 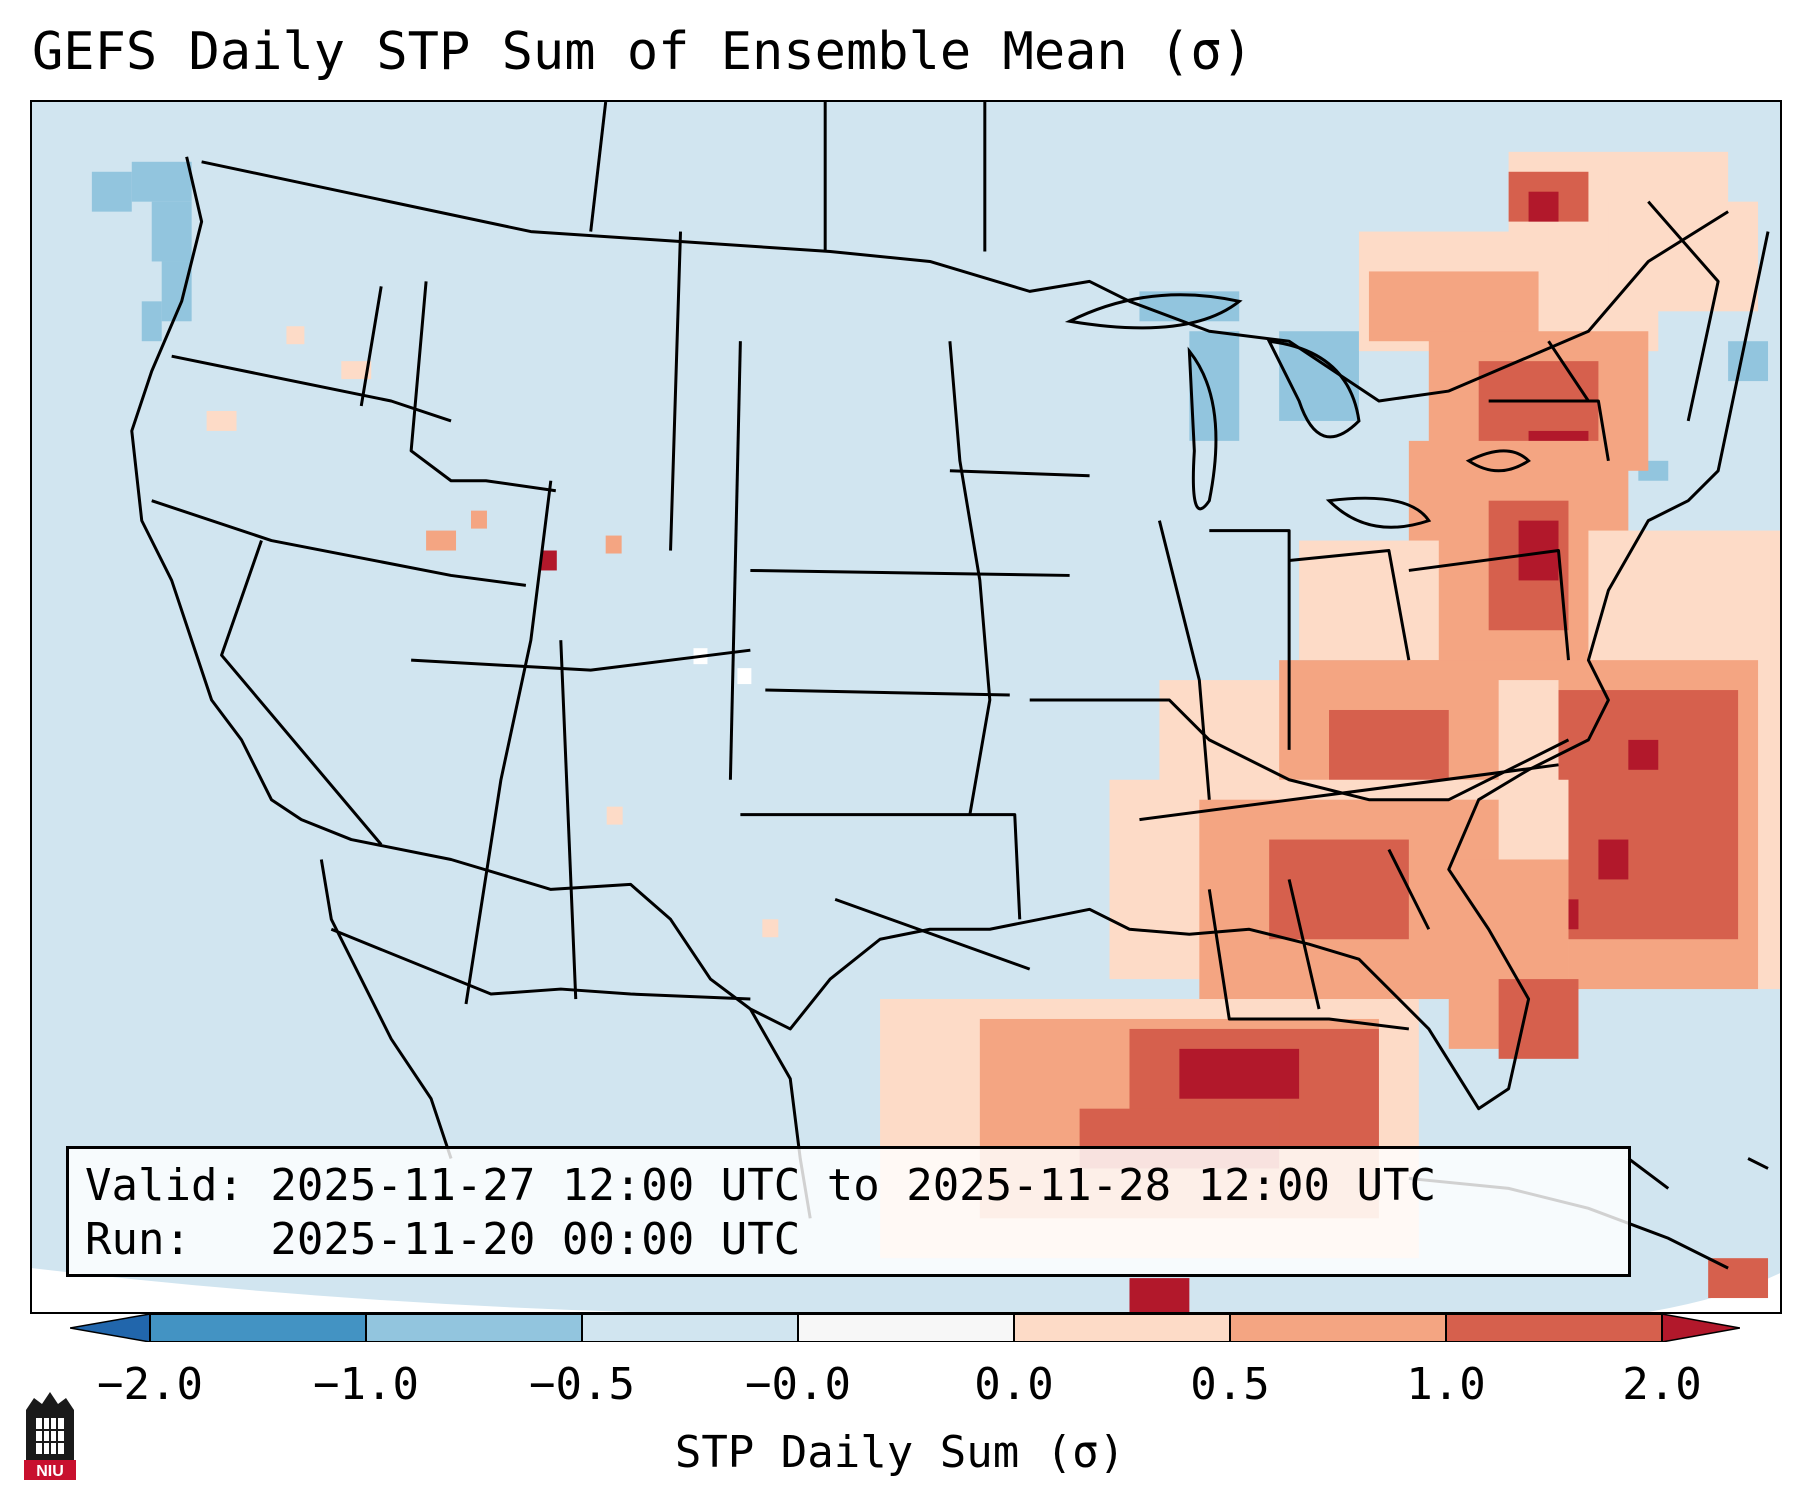 I want to click on colorbar-tick-label: 0.0, so click(x=1014, y=1384).